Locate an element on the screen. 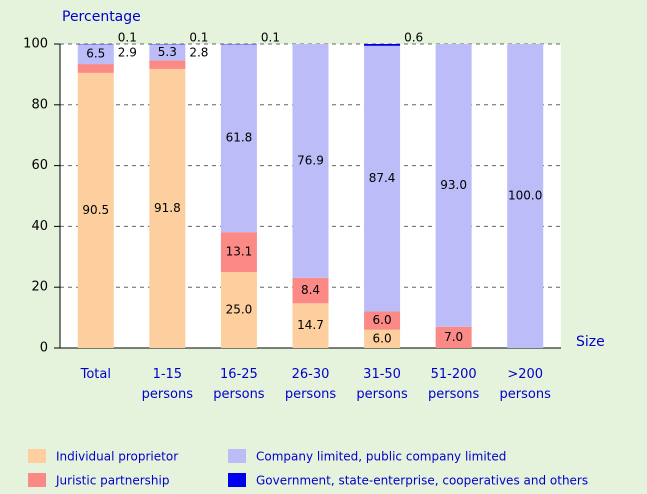  value-label: 2.9 is located at coordinates (127, 53).